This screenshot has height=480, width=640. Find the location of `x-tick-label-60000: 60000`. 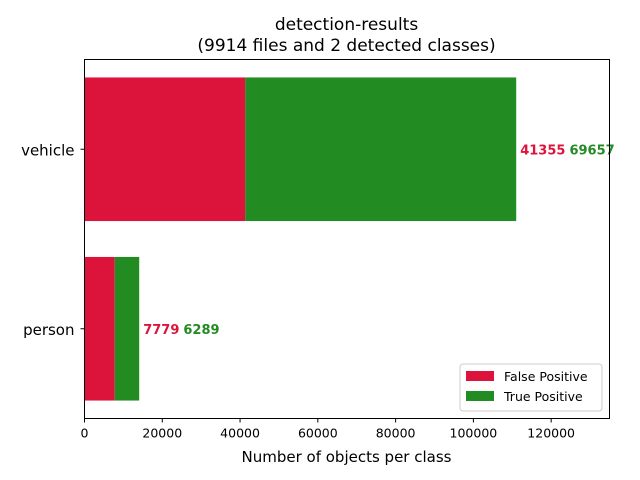

x-tick-label-60000: 60000 is located at coordinates (318, 433).